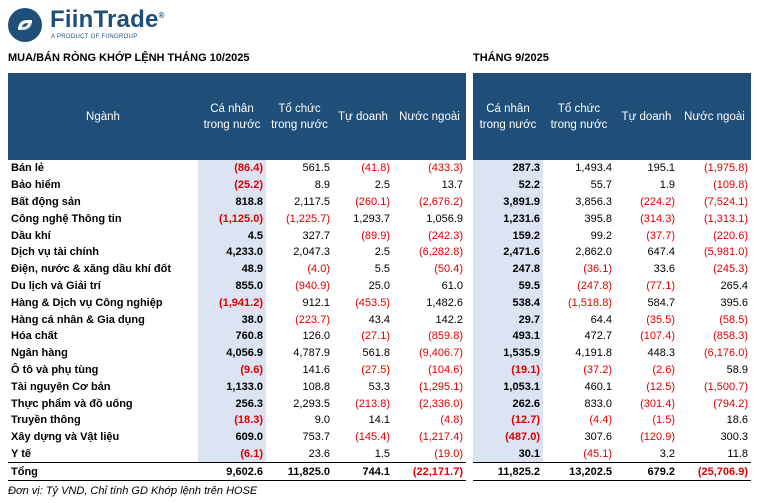 Image resolution: width=758 pixels, height=503 pixels. Describe the element at coordinates (597, 269) in the screenshot. I see `table-cell: (36.1)` at that location.